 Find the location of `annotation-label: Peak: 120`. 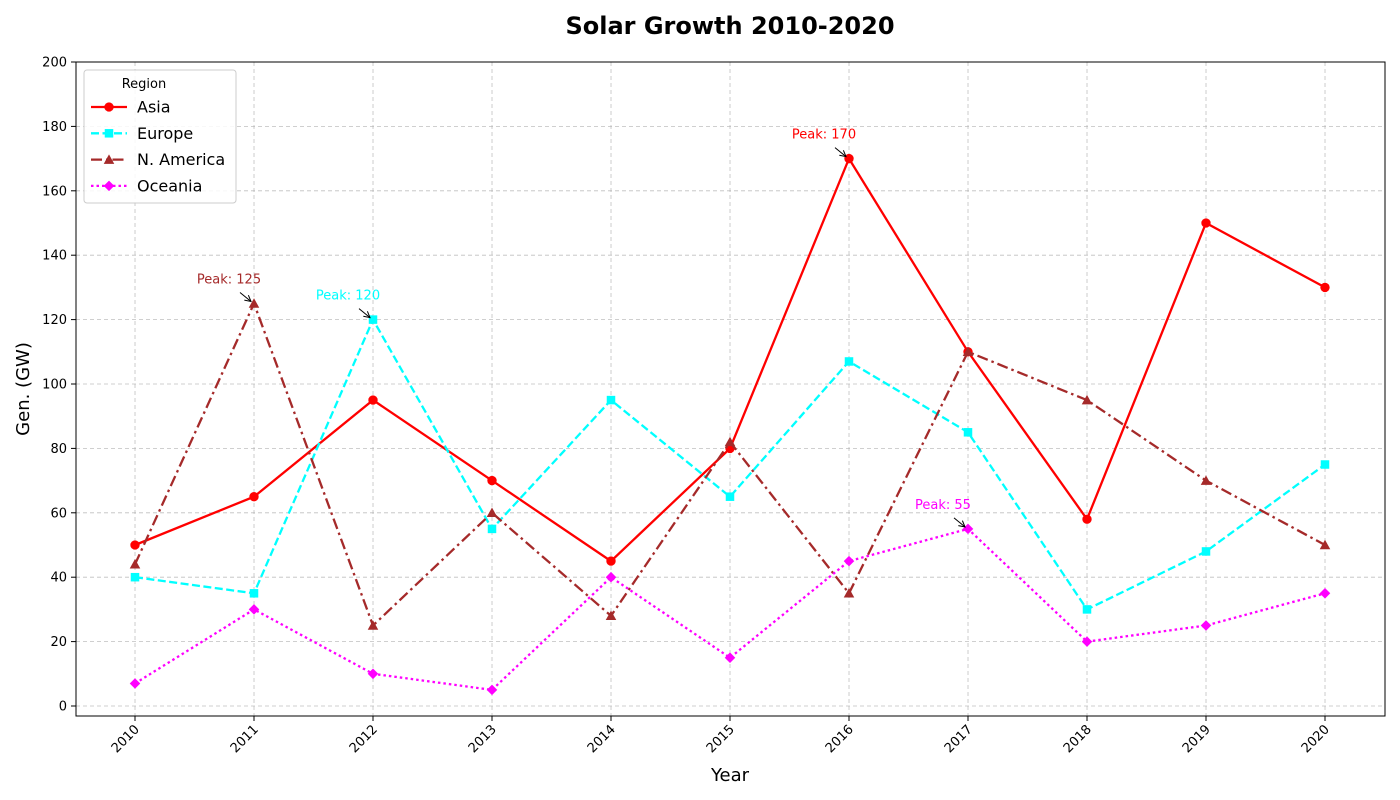

annotation-label: Peak: 120 is located at coordinates (348, 296).